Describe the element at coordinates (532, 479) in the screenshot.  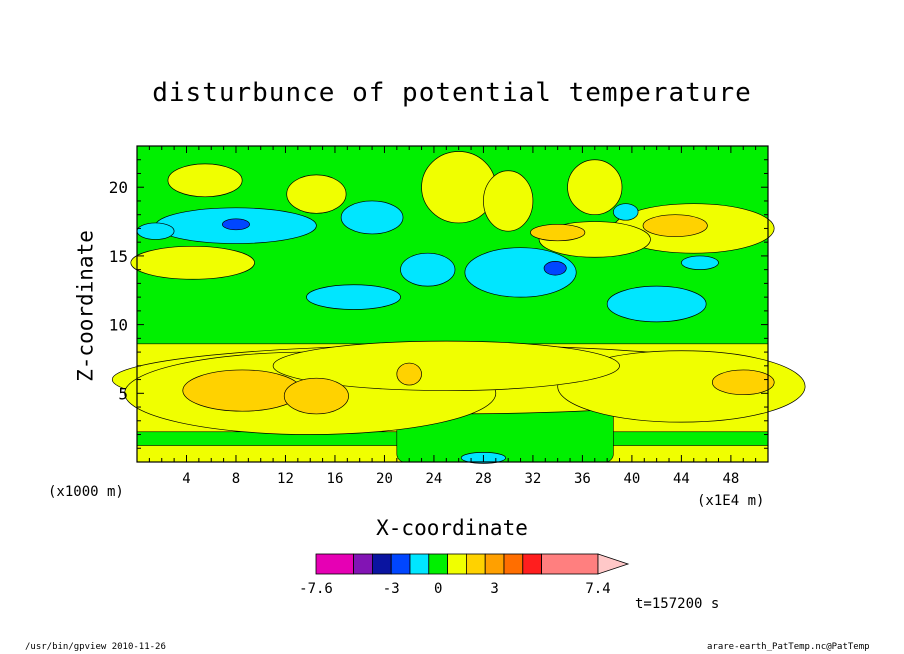
I see `x-tick-label: 32` at that location.